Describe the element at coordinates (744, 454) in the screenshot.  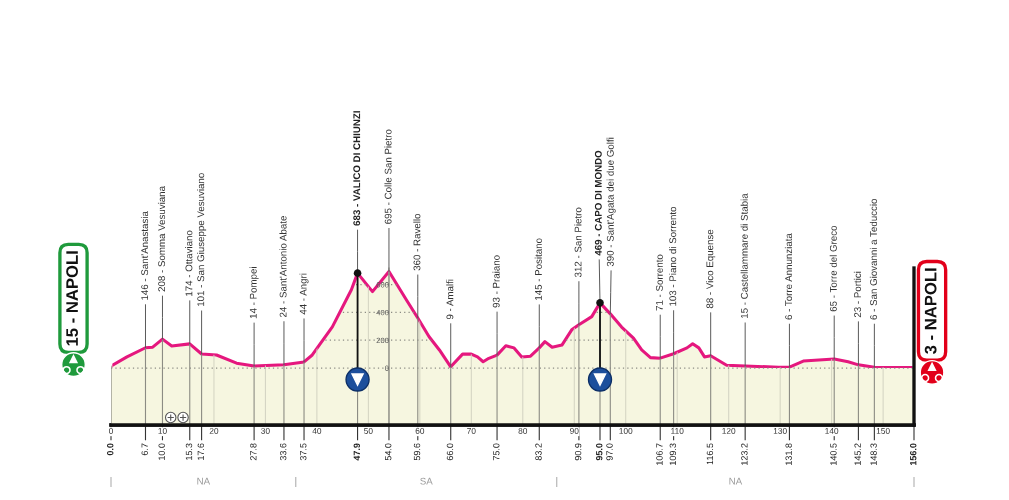
I see `x2-tick-label: 123.2` at that location.